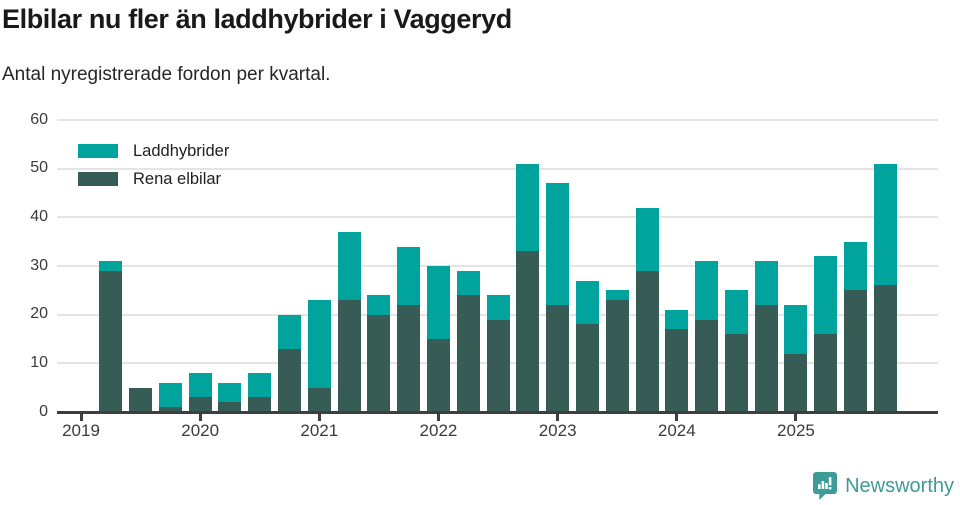  What do you see at coordinates (39, 314) in the screenshot?
I see `y-axis-label: 20` at bounding box center [39, 314].